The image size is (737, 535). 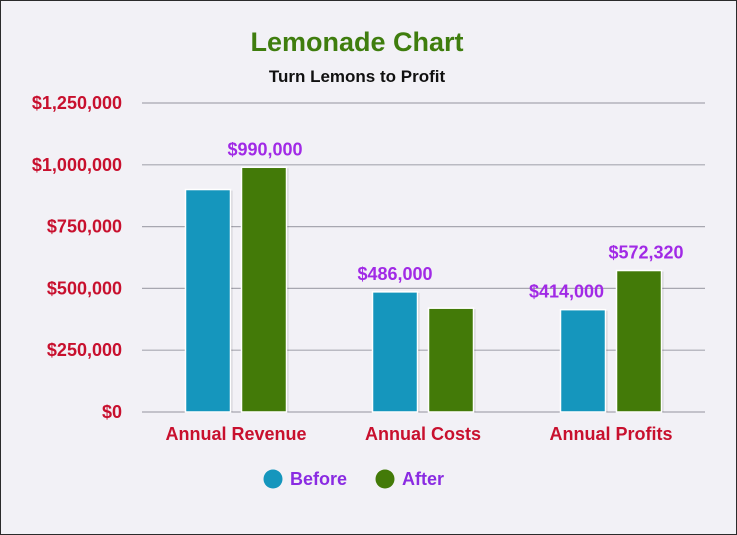 What do you see at coordinates (77, 103) in the screenshot?
I see `y-tick-label: $1,250,000` at bounding box center [77, 103].